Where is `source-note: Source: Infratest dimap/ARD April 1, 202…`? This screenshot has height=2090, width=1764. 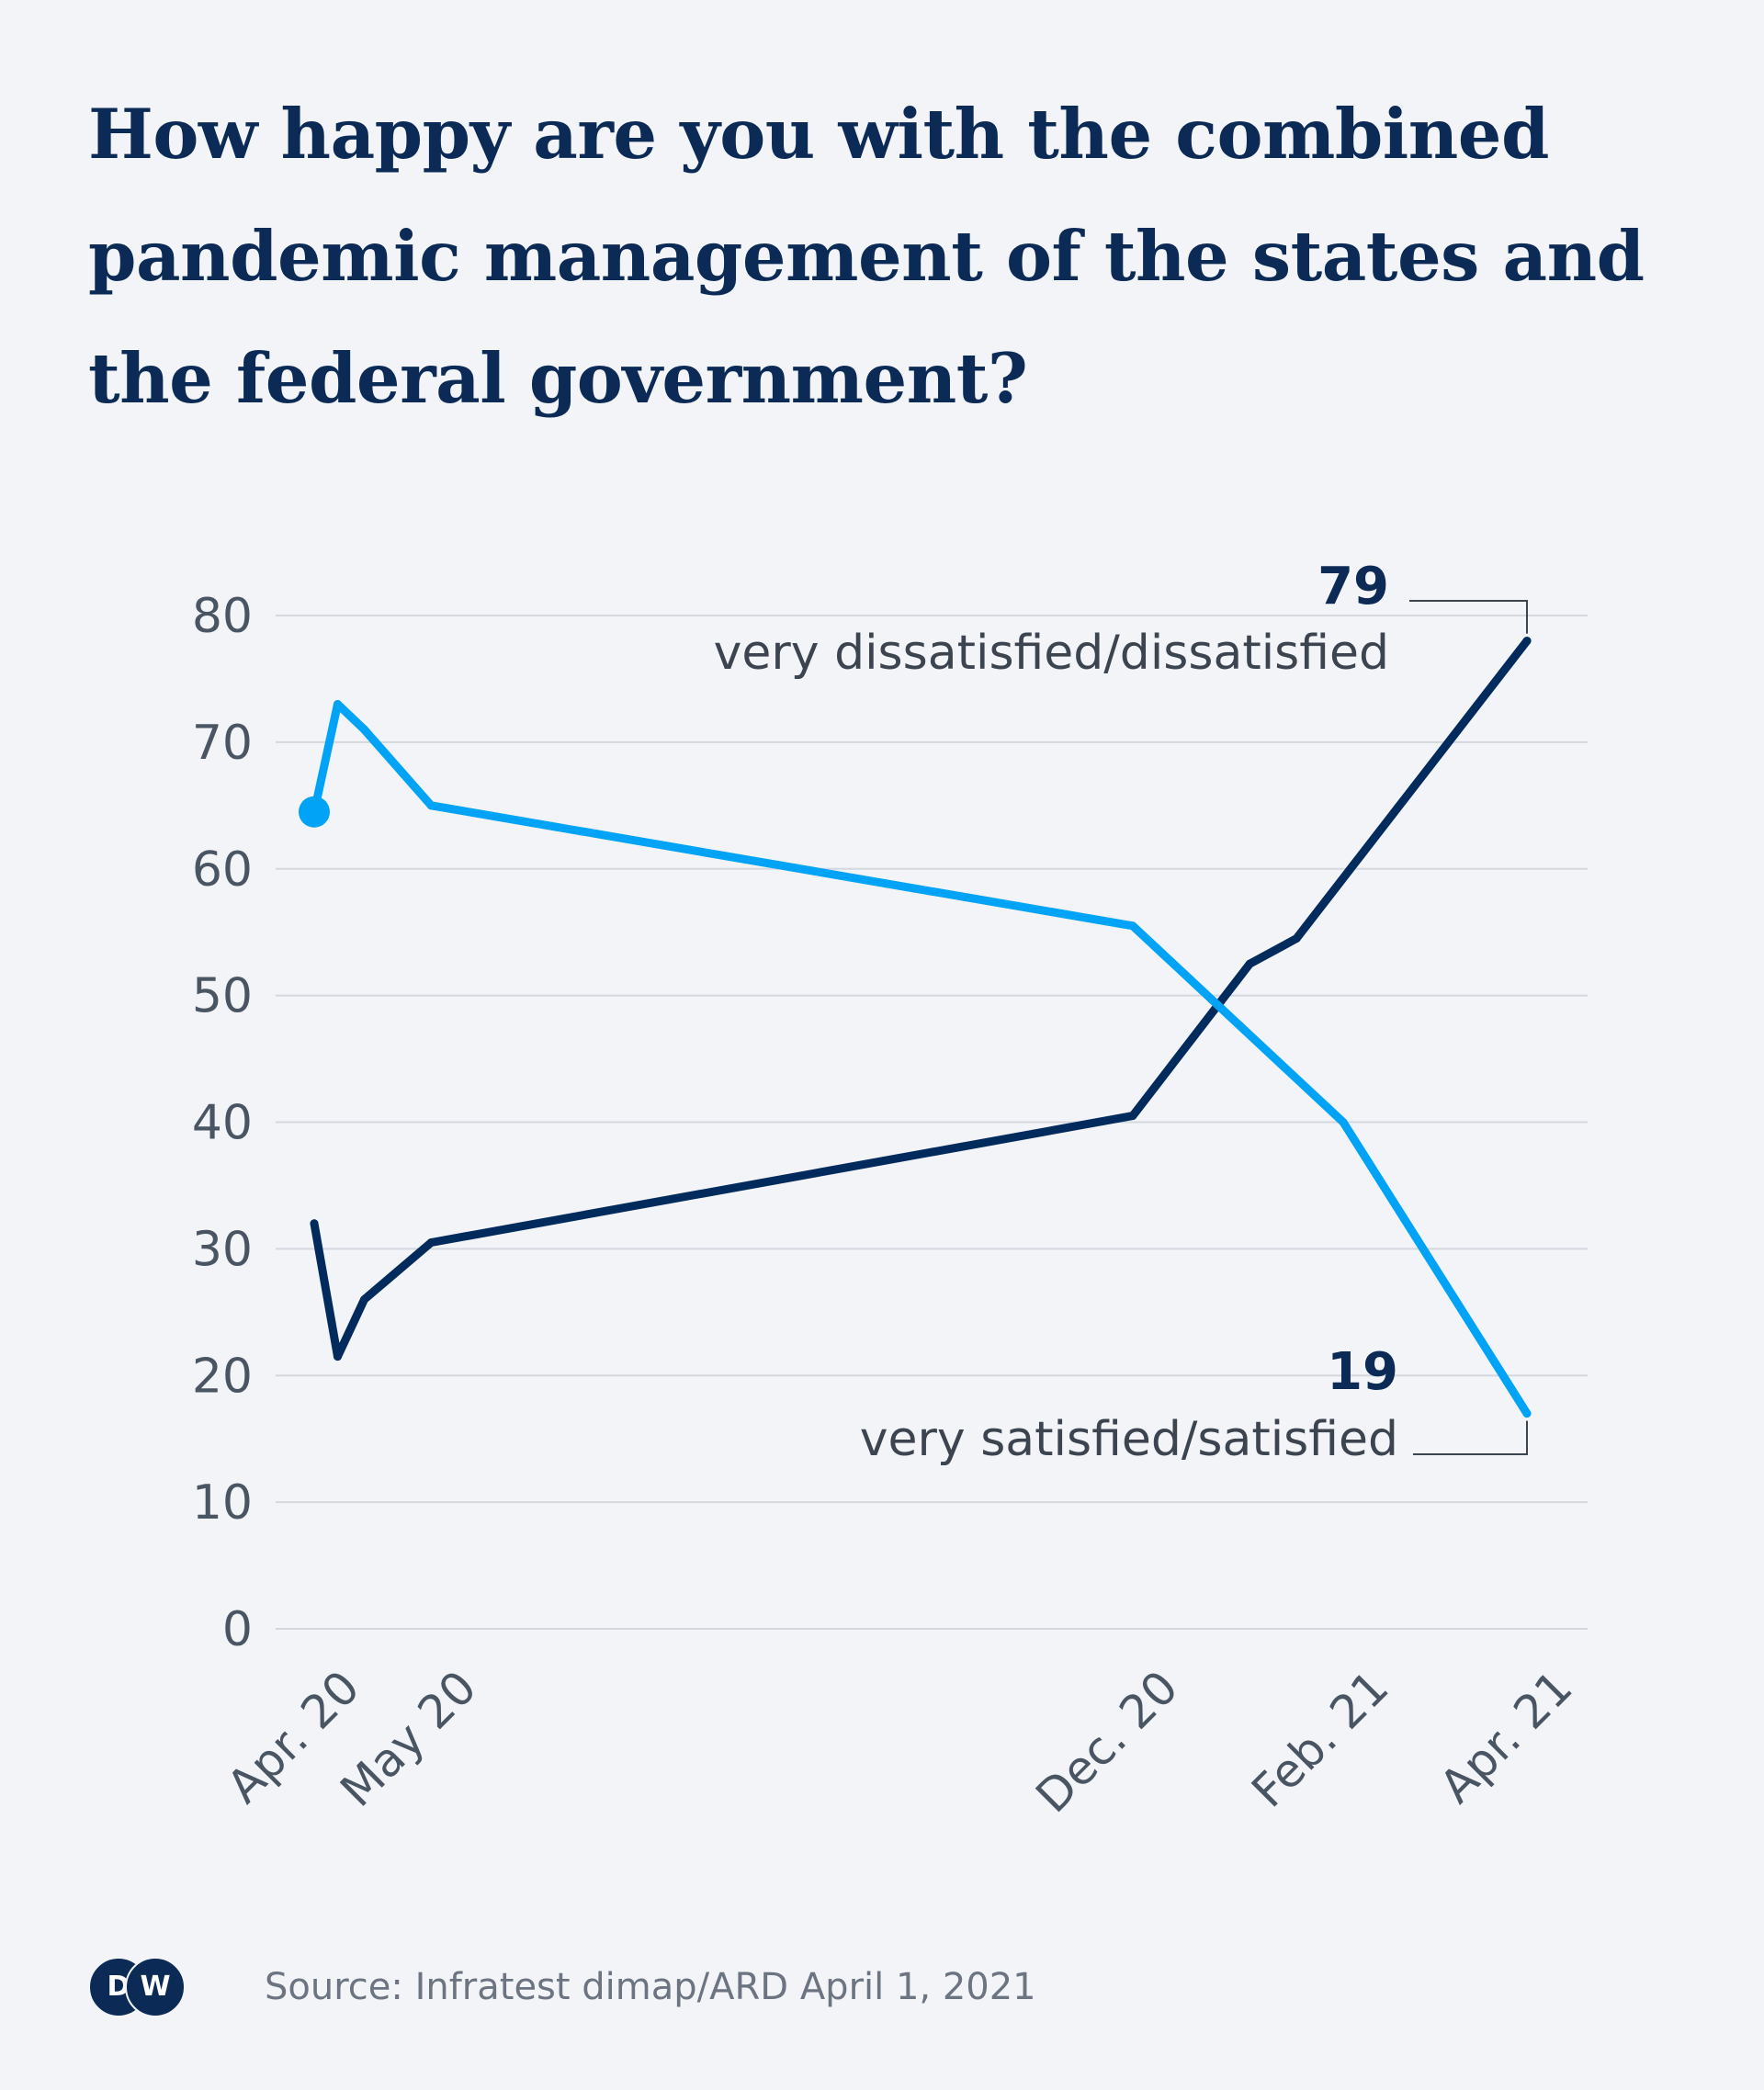 source-note: Source: Infratest dimap/ARD April 1, 202… is located at coordinates (651, 1987).